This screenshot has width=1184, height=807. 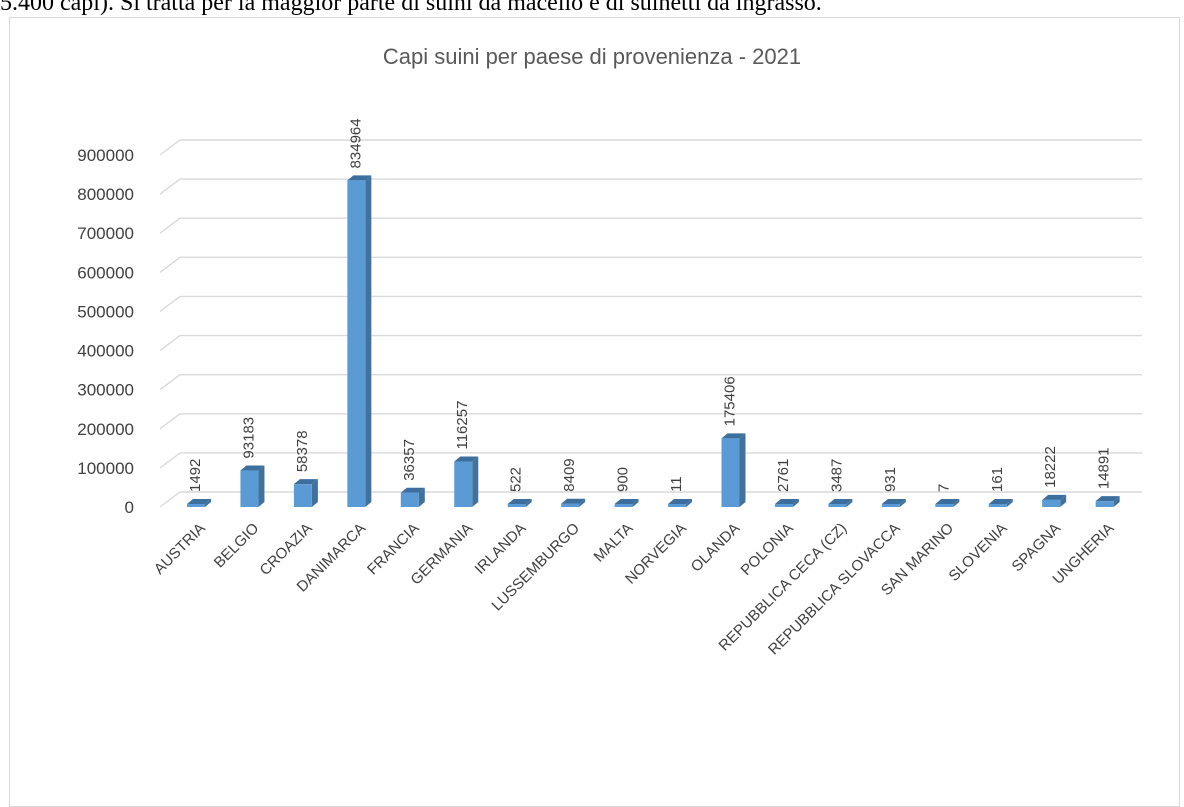 I want to click on y-tick-label: 200000, so click(x=105, y=429).